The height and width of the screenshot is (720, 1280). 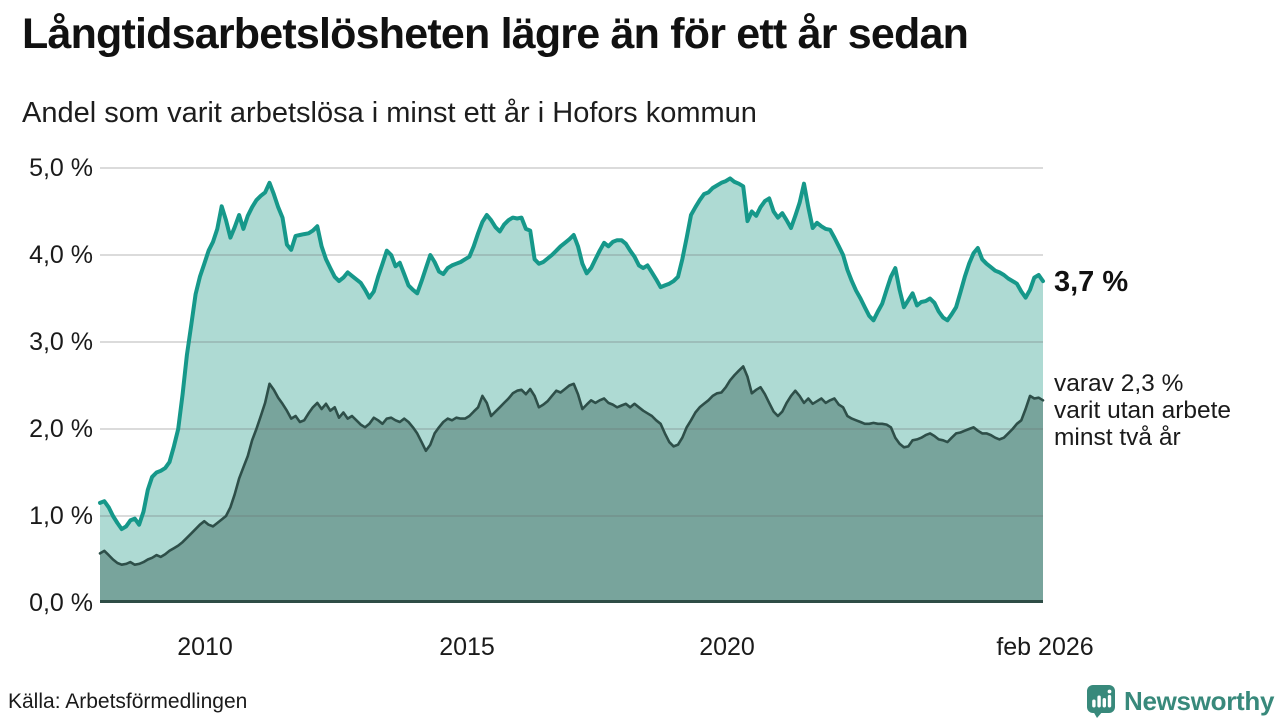 What do you see at coordinates (61, 342) in the screenshot?
I see `y-axis-label-3: 3,0 %` at bounding box center [61, 342].